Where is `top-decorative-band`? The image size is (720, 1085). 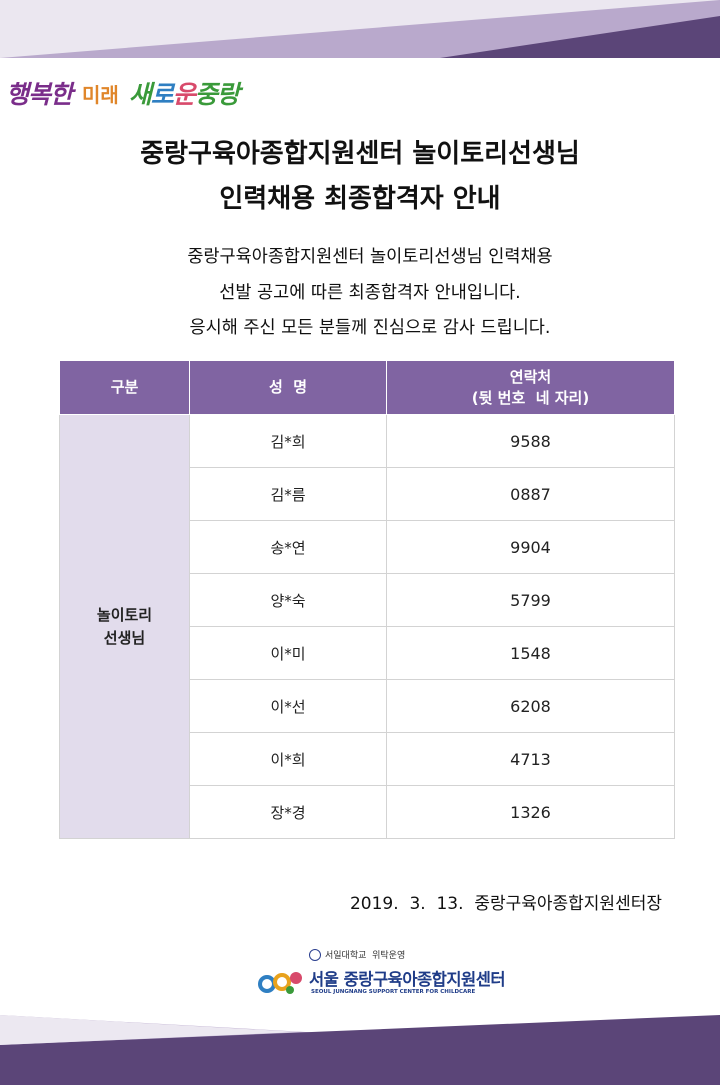
top-decorative-band is located at coordinates (360, 35).